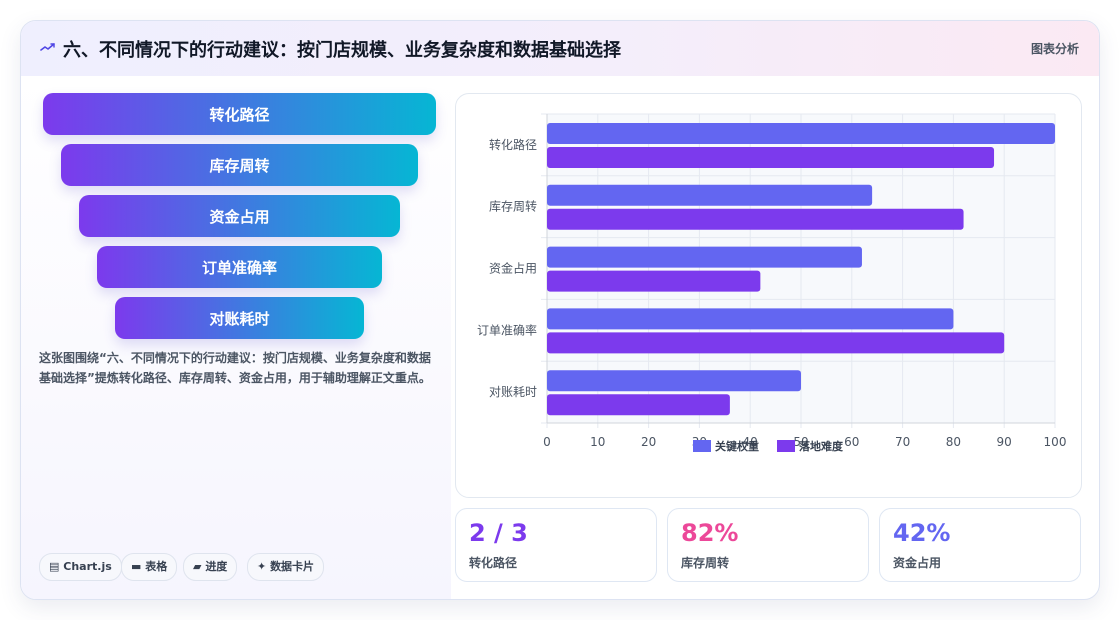 The height and width of the screenshot is (620, 1120). I want to click on chip-table: ▬ 表格, so click(149, 567).